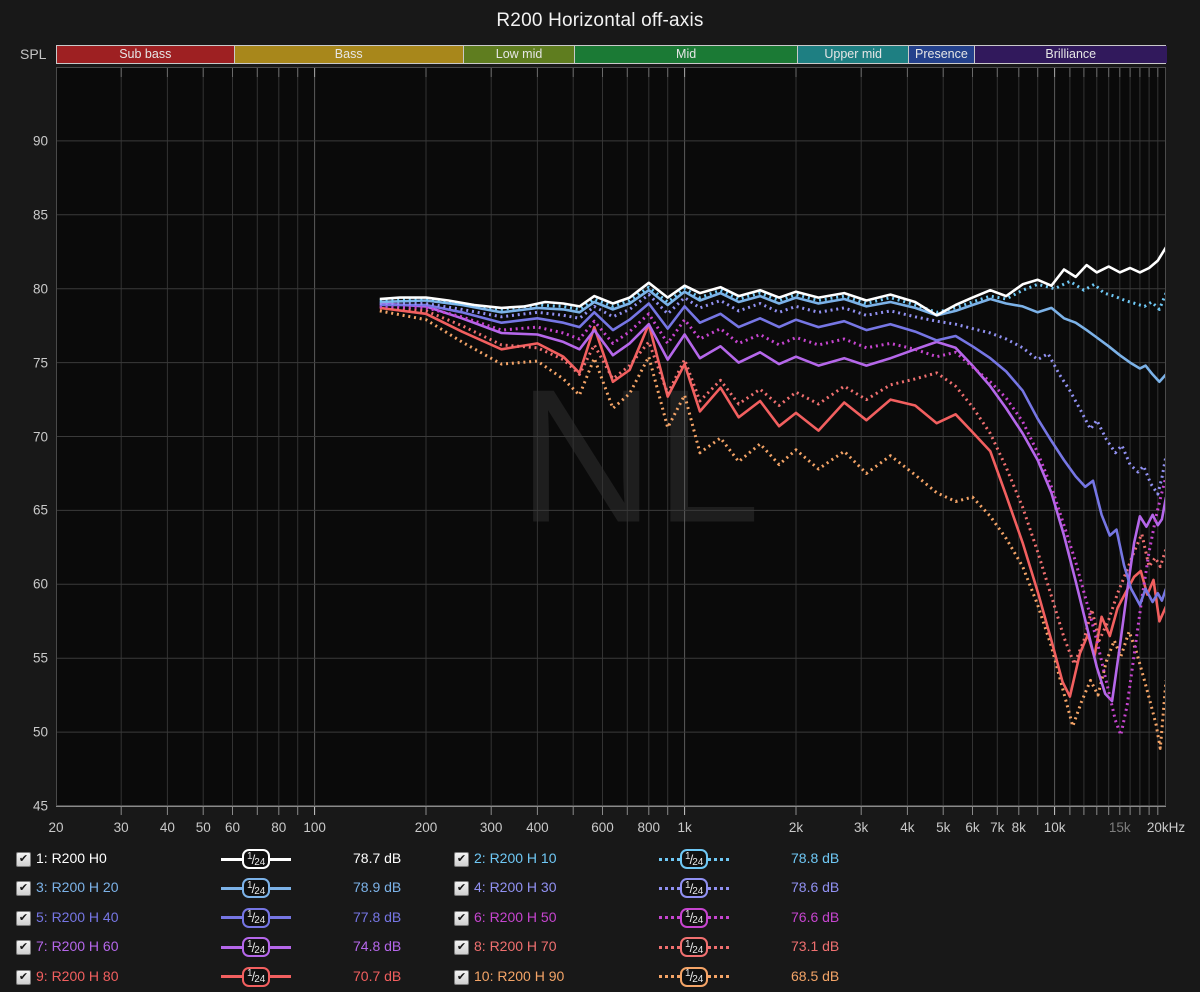  Describe the element at coordinates (377, 887) in the screenshot. I see `legend-trace-level-3: 78.9 dB` at that location.